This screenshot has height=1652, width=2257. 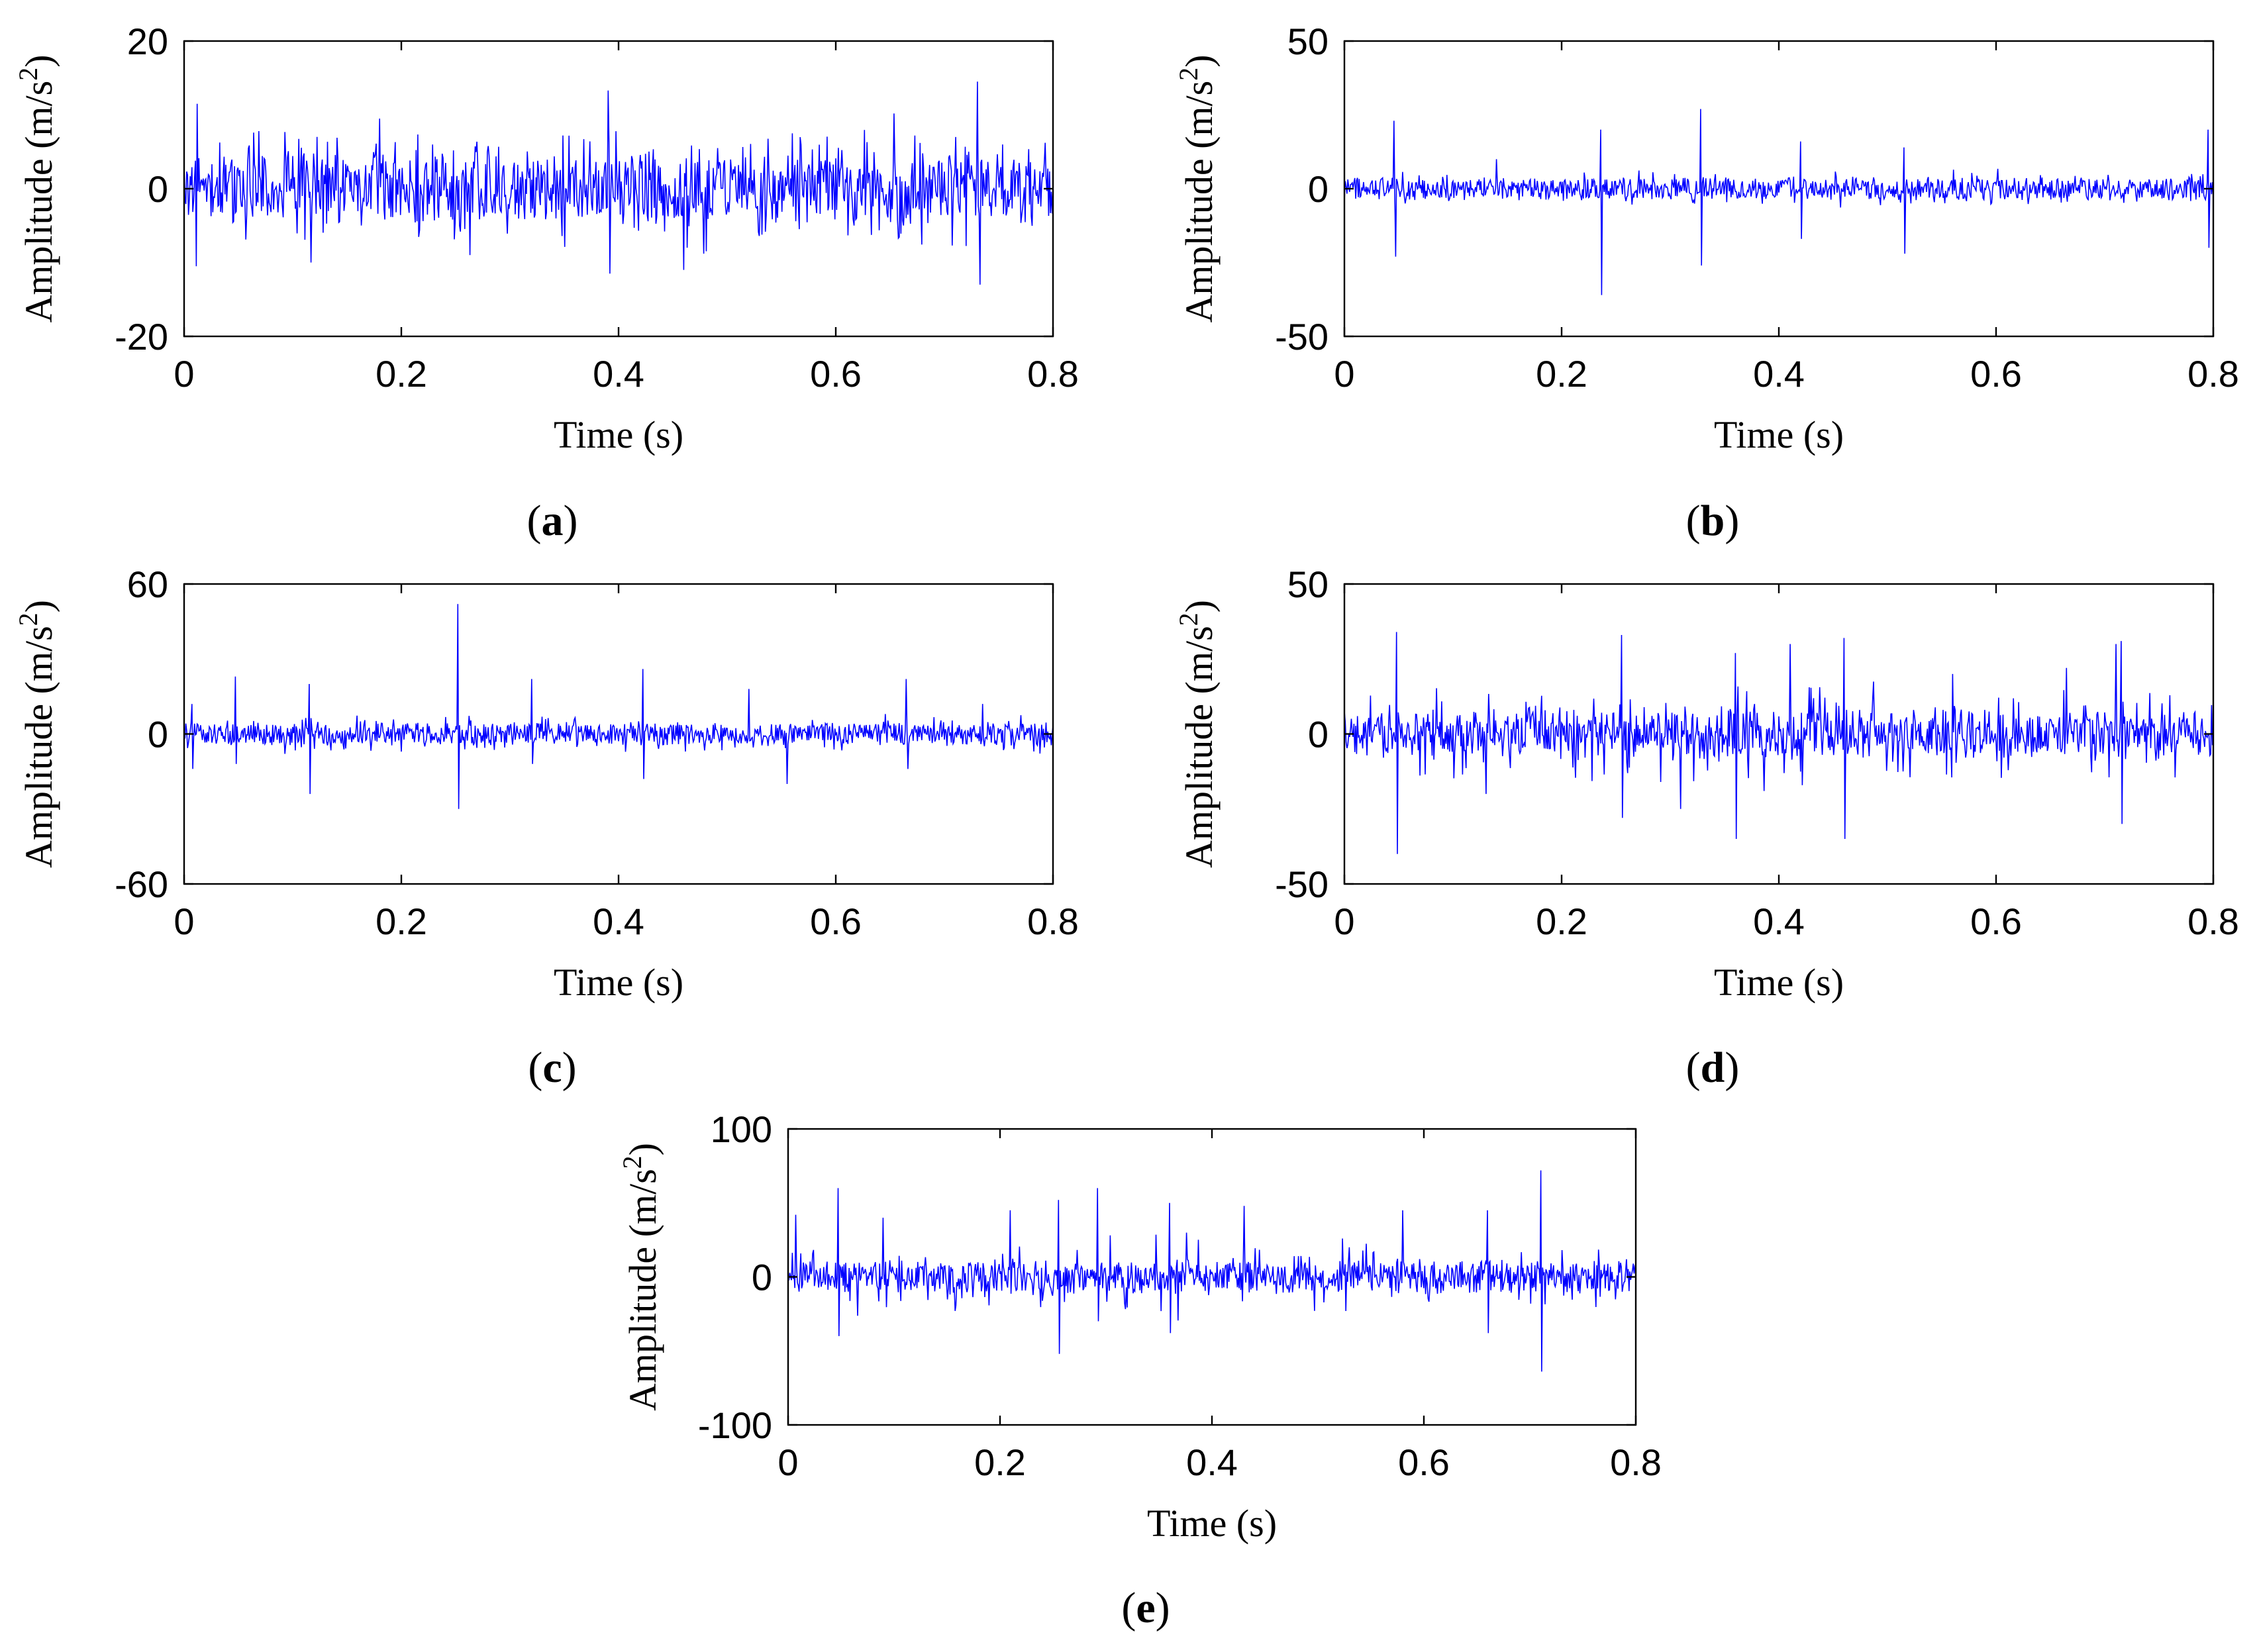 What do you see at coordinates (552, 1068) in the screenshot?
I see `panel-caption-c: (c)` at bounding box center [552, 1068].